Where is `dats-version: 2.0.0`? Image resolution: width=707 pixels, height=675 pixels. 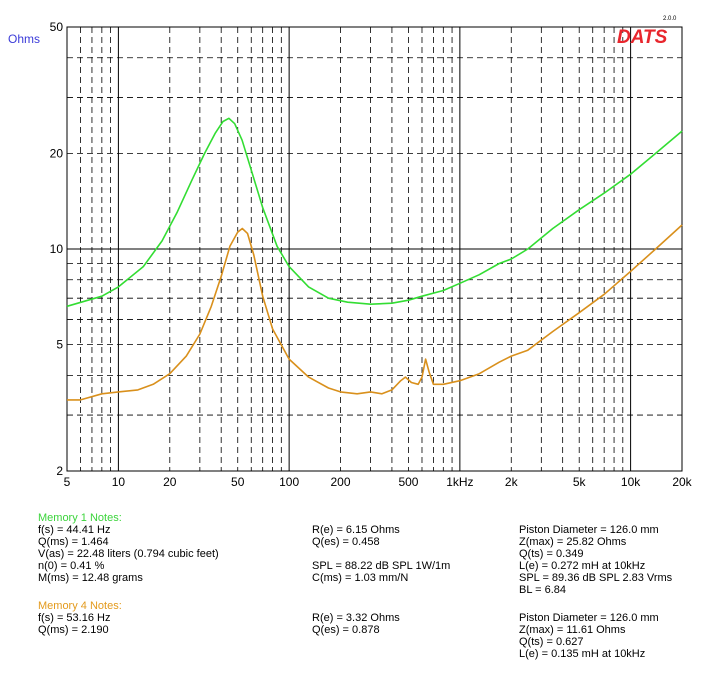
dats-version: 2.0.0 is located at coordinates (670, 19).